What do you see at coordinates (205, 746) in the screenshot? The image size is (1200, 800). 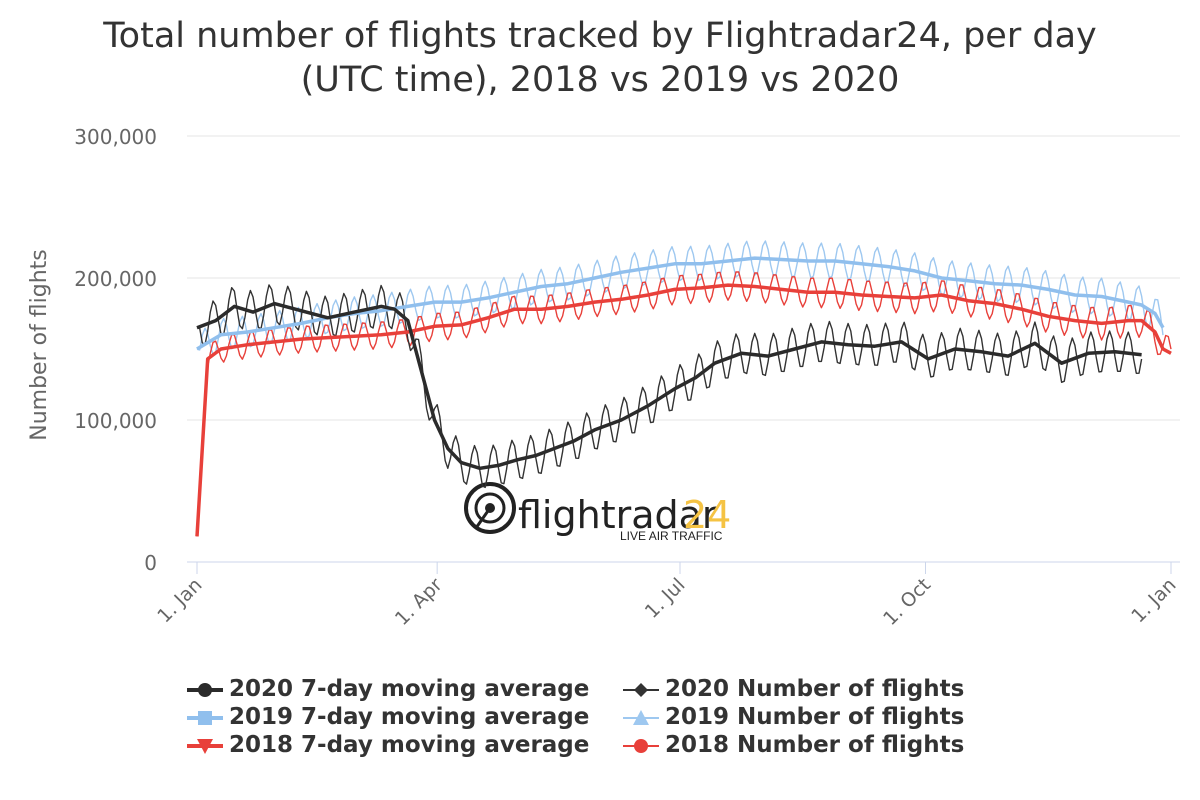 I see `legend-marker-triangle-down-icon` at bounding box center [205, 746].